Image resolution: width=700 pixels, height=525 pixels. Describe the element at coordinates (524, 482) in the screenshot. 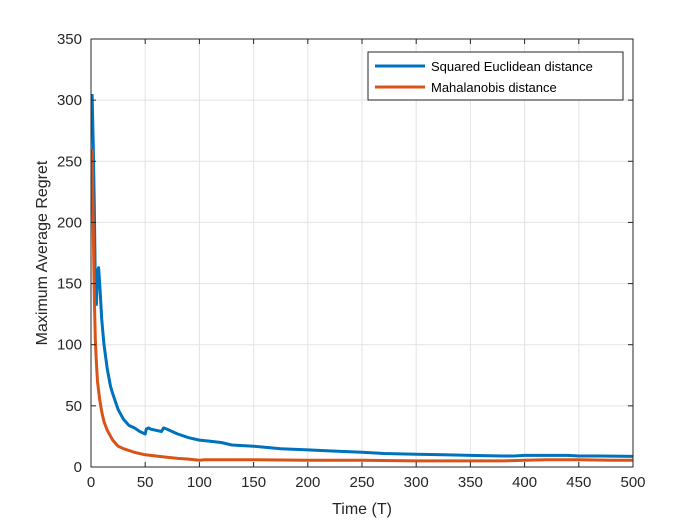

I see `x-tick-label: 400` at that location.